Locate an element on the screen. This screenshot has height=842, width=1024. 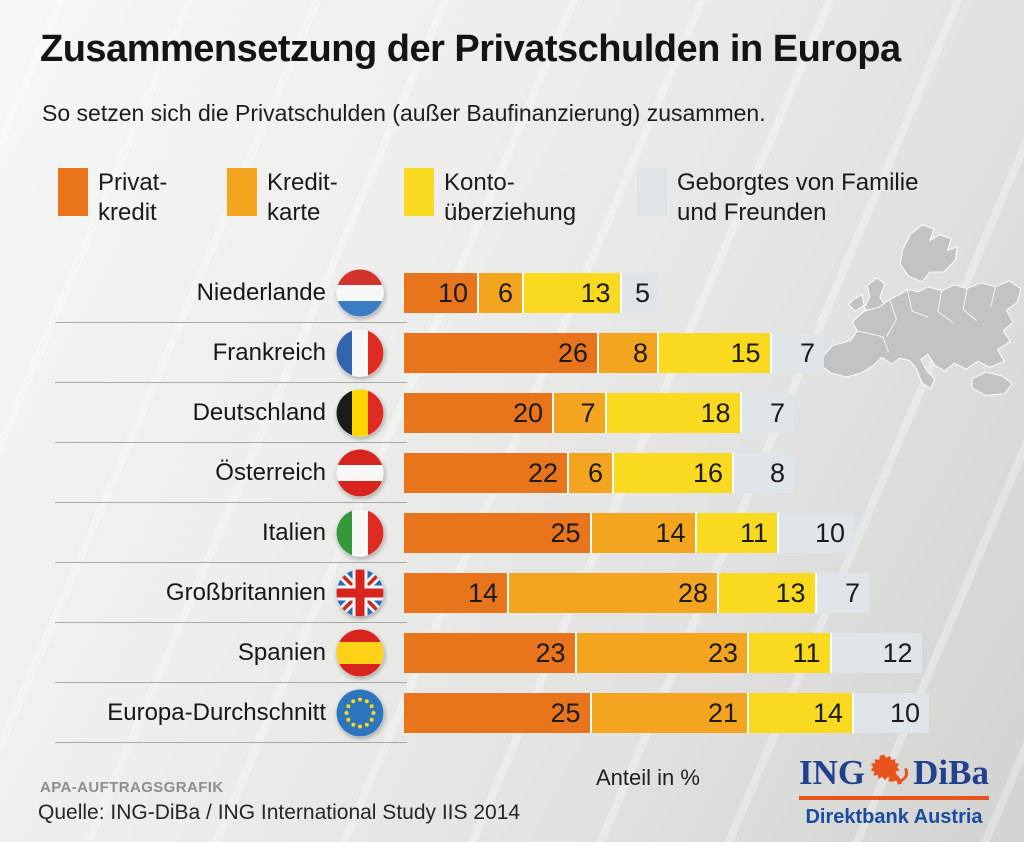
legend-item-geborgtes: Geborgtes von Familie und Freunden is located at coordinates (777, 198).